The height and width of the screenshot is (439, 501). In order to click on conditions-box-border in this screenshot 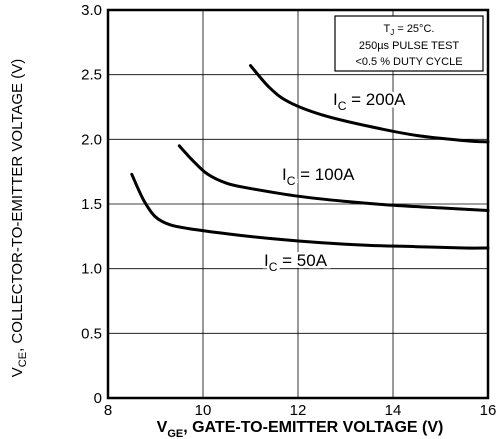, I will do `click(409, 43)`.